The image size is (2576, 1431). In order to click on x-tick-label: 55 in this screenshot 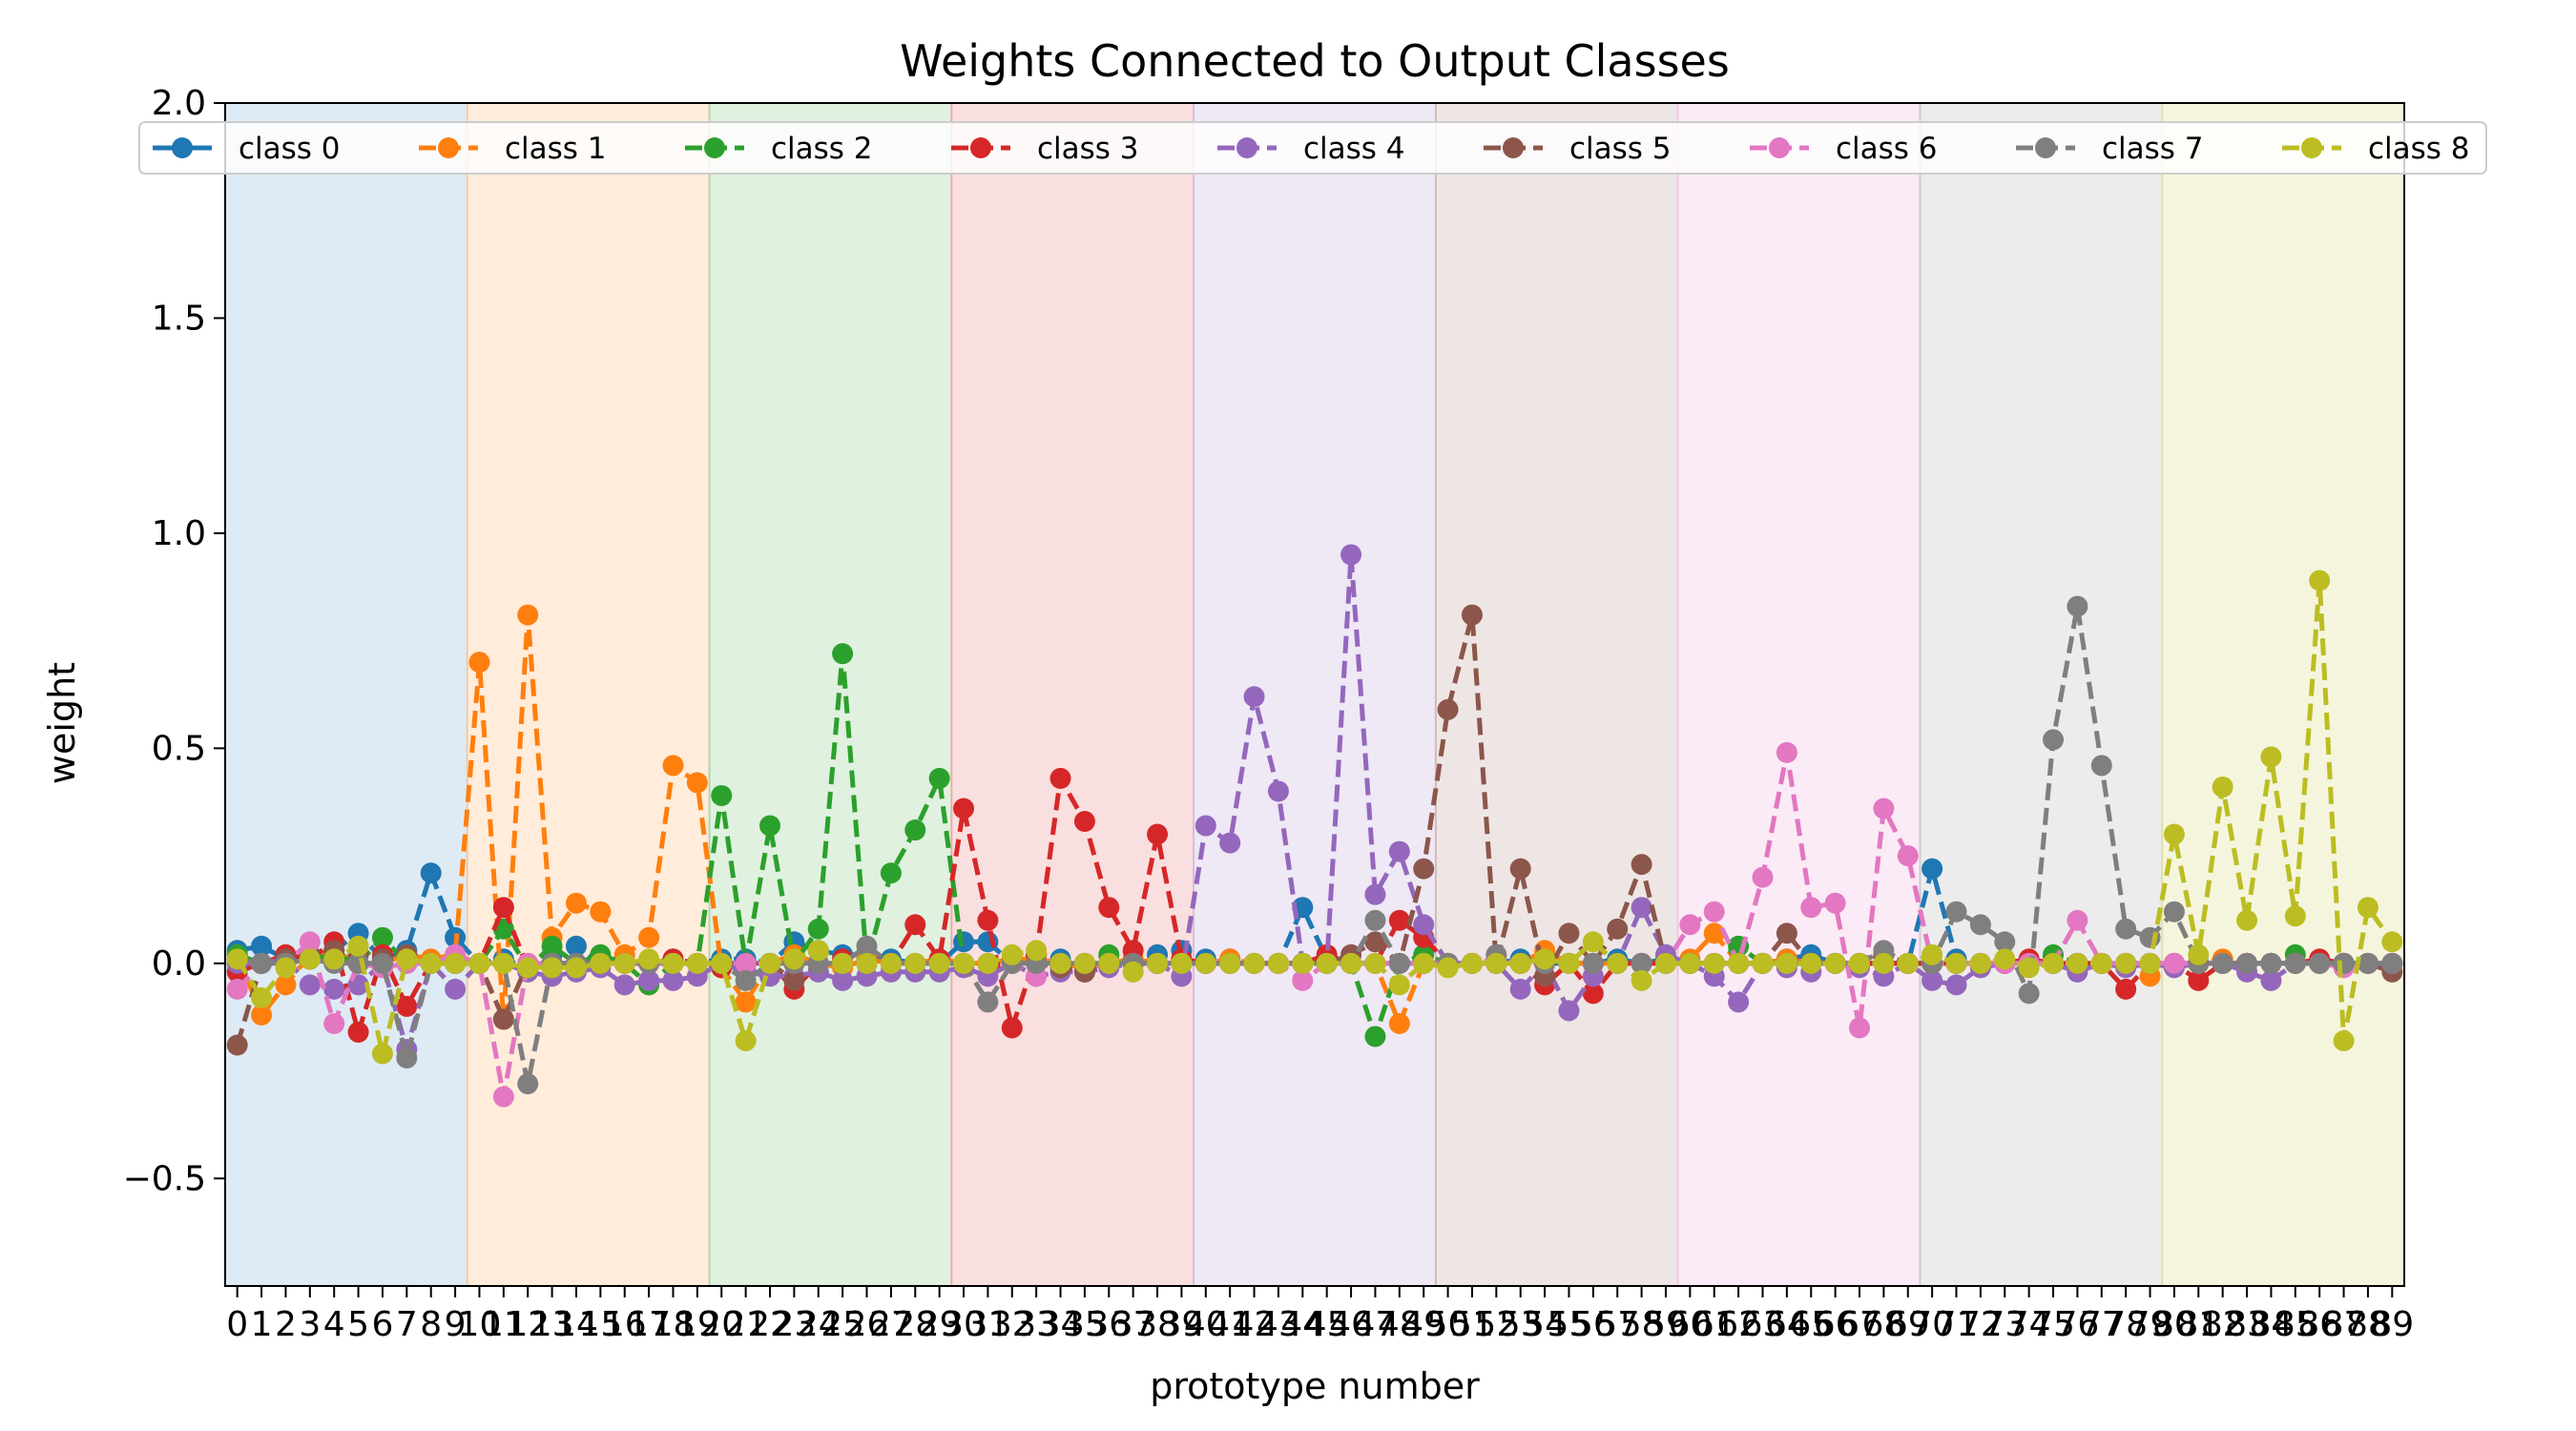, I will do `click(1569, 1324)`.